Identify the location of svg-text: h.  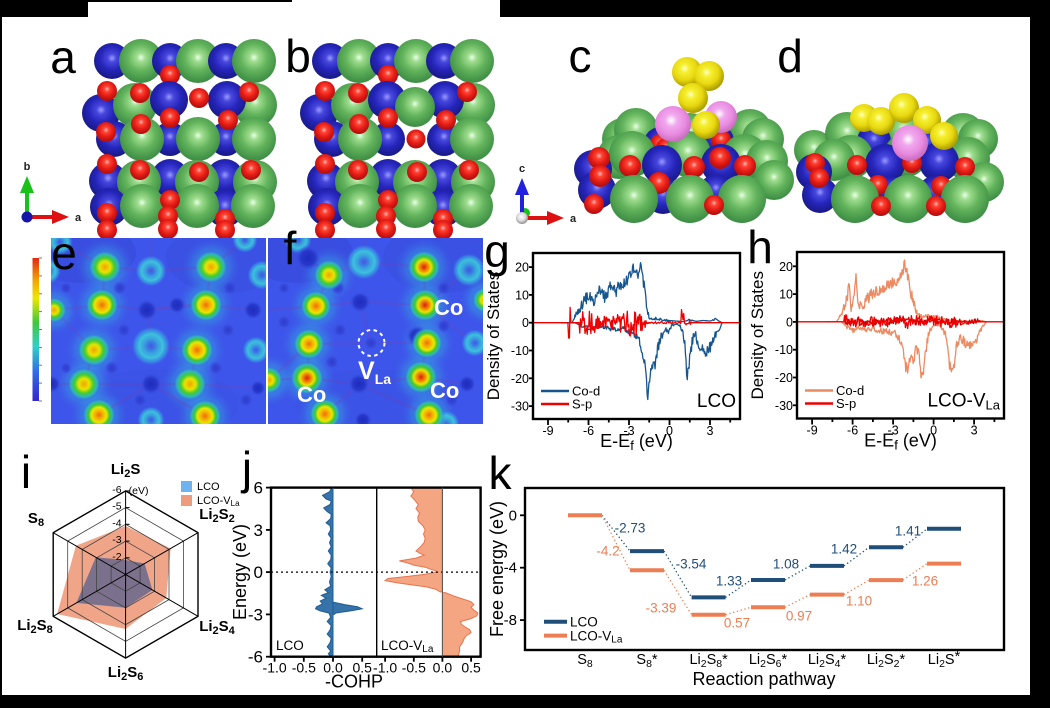
(760, 247).